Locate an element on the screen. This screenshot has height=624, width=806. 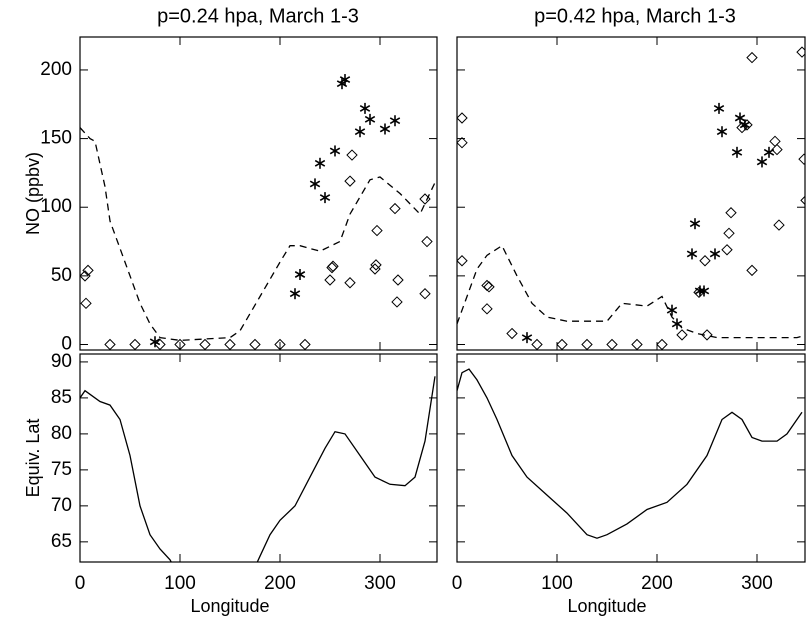
y-tick-label: 50 is located at coordinates (61, 275).